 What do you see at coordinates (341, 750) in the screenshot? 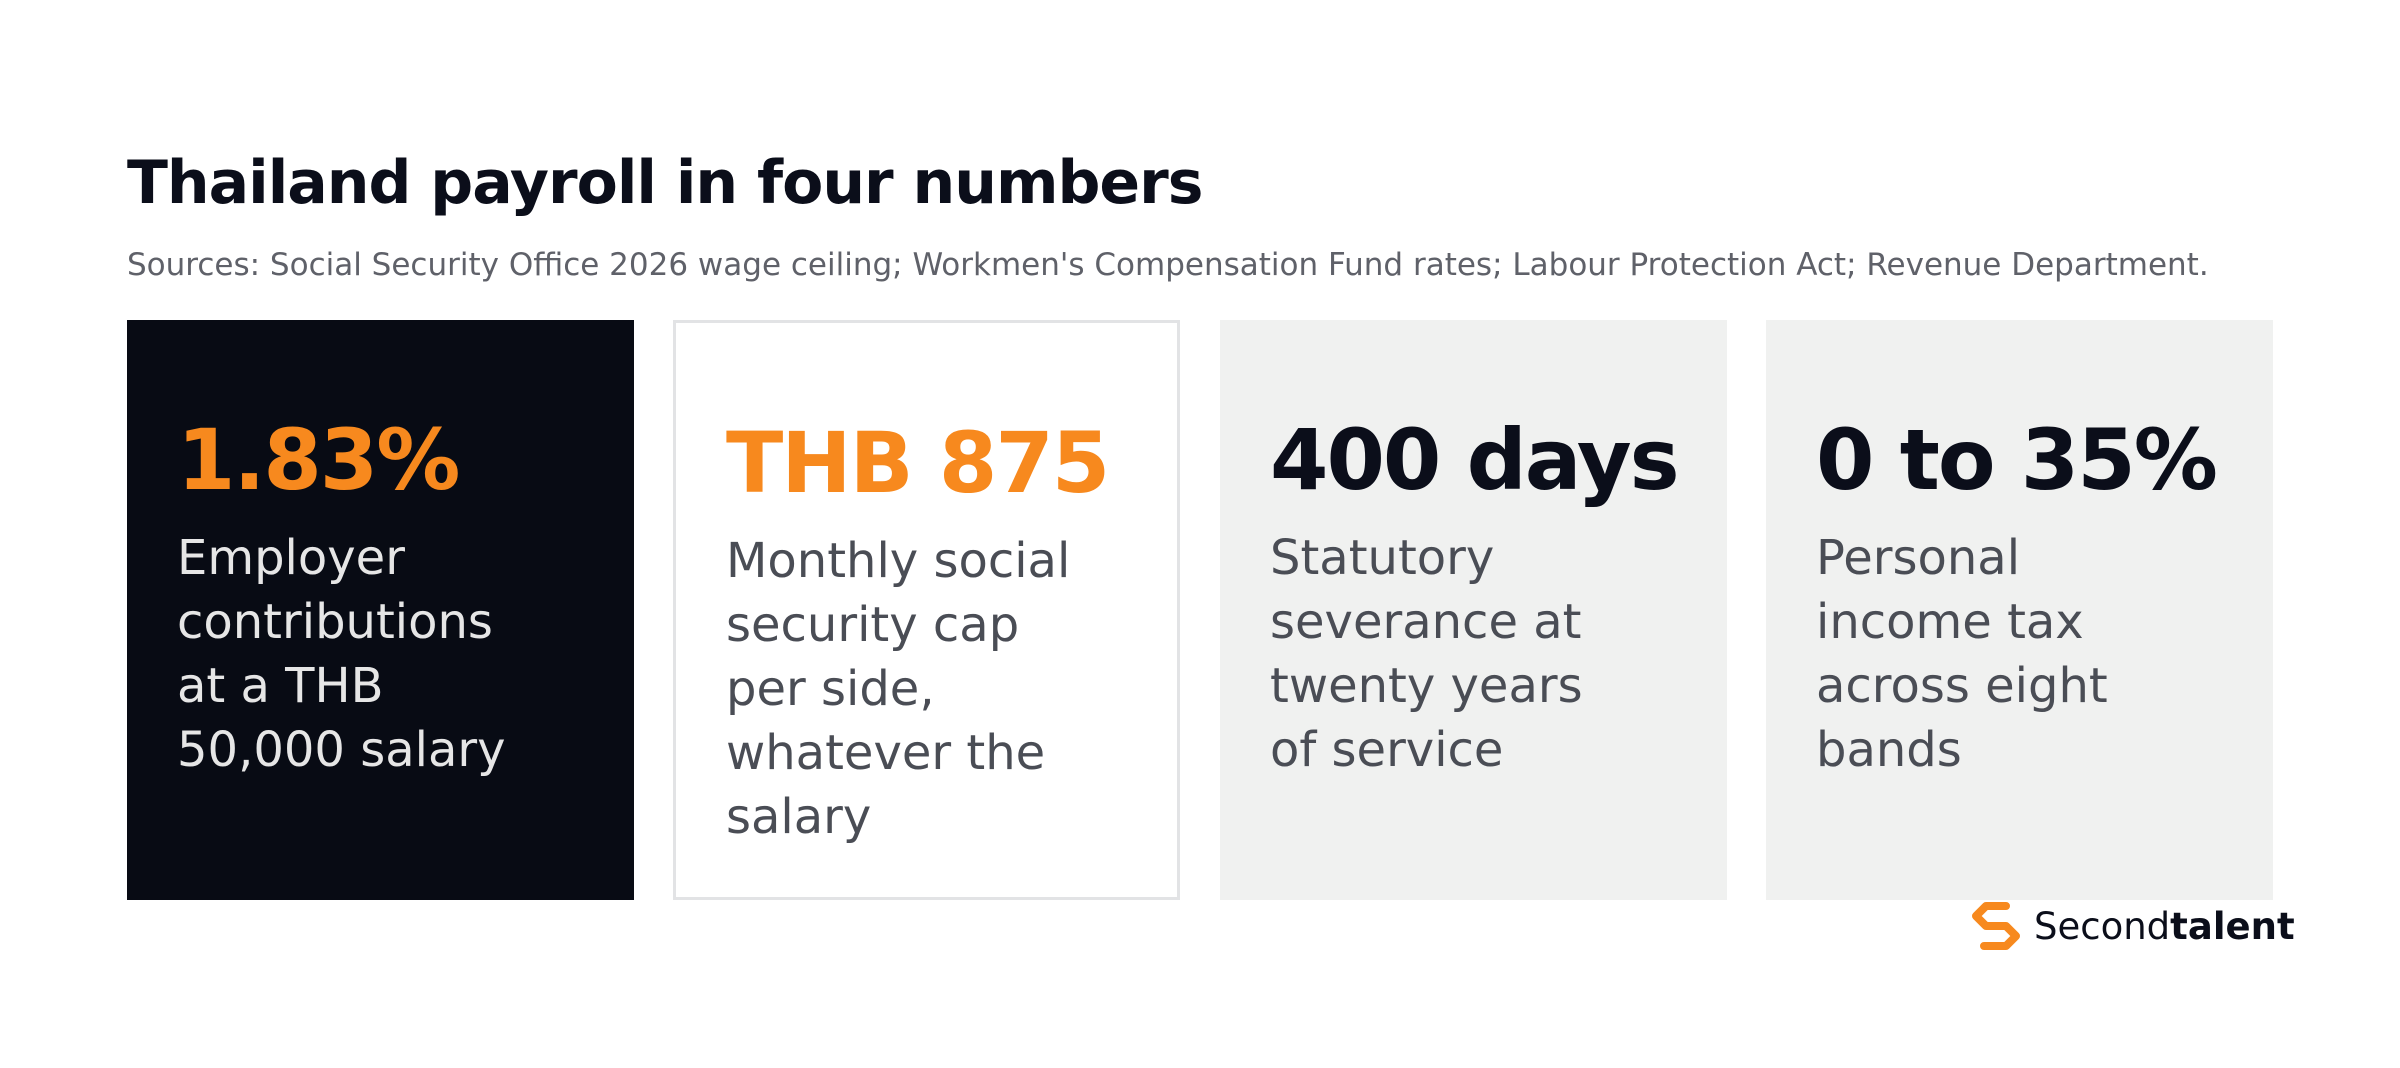
I see `description-line: 50,000 salary` at bounding box center [341, 750].